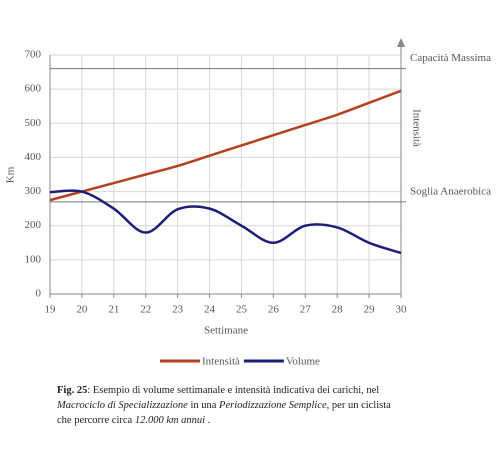 The width and height of the screenshot is (500, 460). What do you see at coordinates (82, 310) in the screenshot?
I see `x-tick-label: 20` at bounding box center [82, 310].